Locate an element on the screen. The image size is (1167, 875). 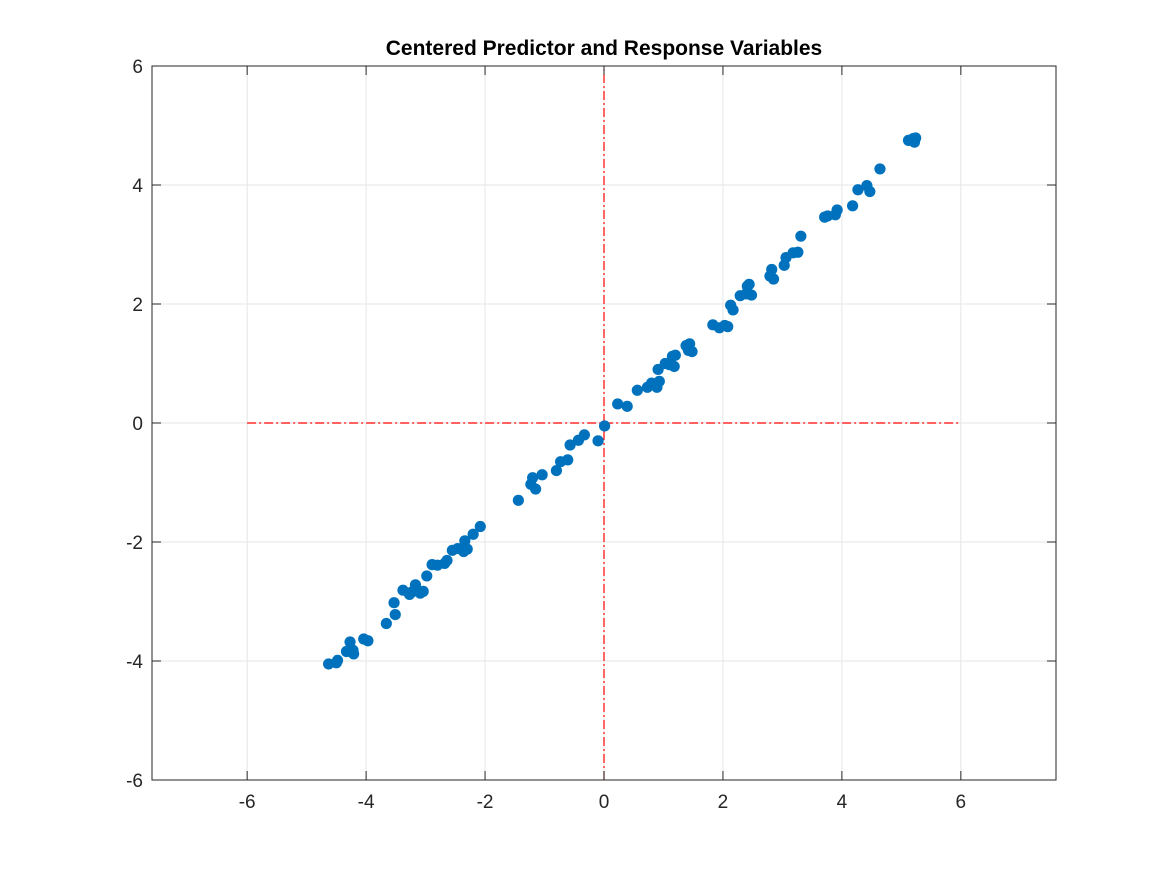
x-tick-label: -6 is located at coordinates (247, 802).